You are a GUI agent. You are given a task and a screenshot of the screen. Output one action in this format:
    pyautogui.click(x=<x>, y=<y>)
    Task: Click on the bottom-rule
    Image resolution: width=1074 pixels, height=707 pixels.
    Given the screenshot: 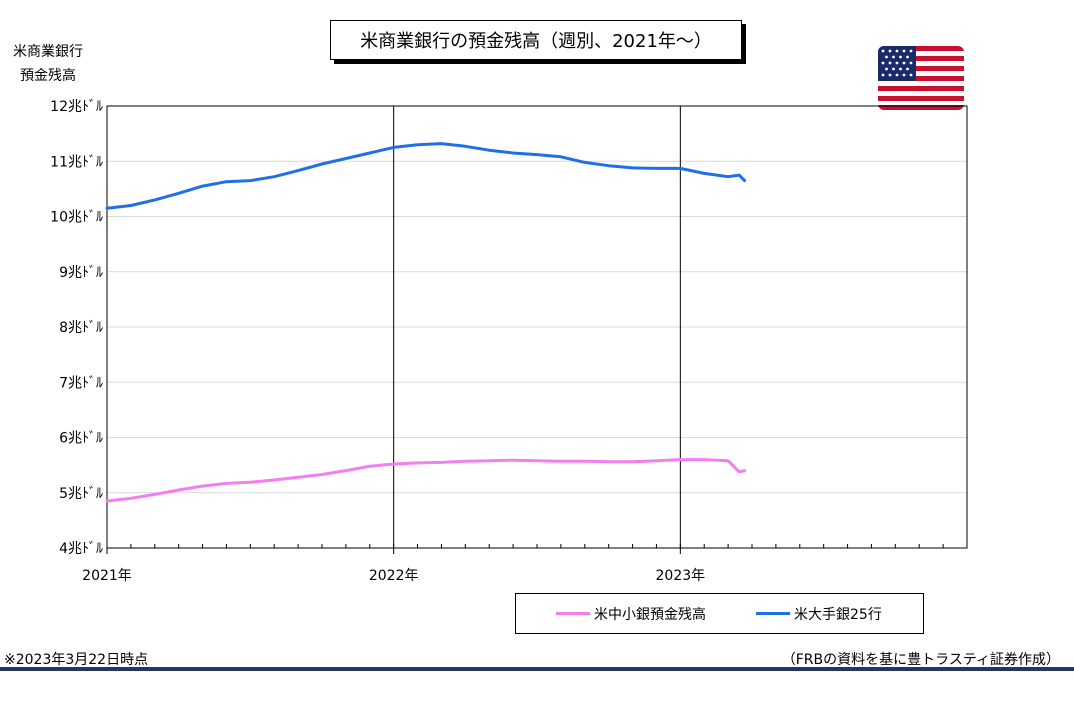 What is the action you would take?
    pyautogui.click(x=537, y=669)
    